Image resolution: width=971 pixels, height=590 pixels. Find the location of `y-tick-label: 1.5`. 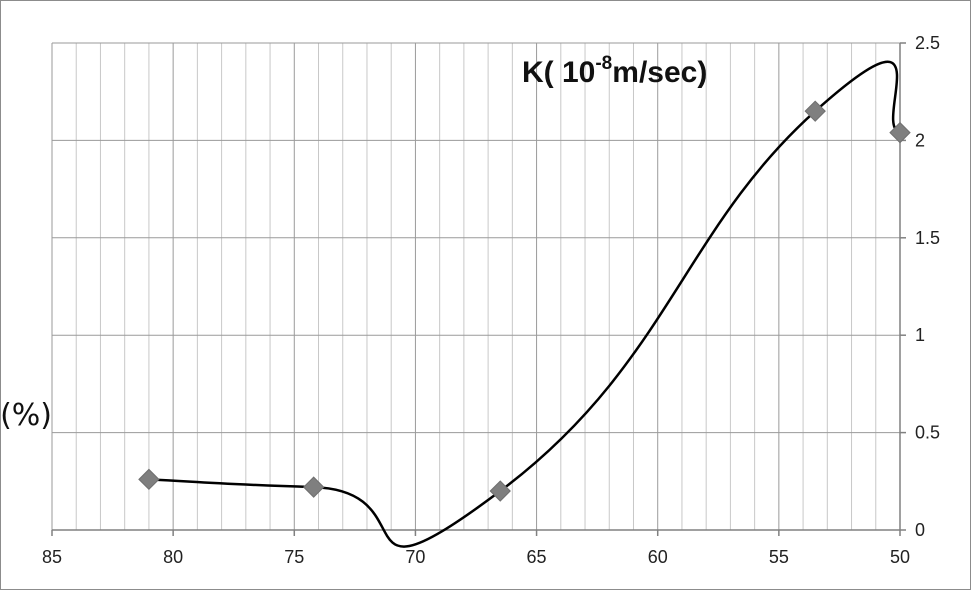

y-tick-label: 1.5 is located at coordinates (927, 238).